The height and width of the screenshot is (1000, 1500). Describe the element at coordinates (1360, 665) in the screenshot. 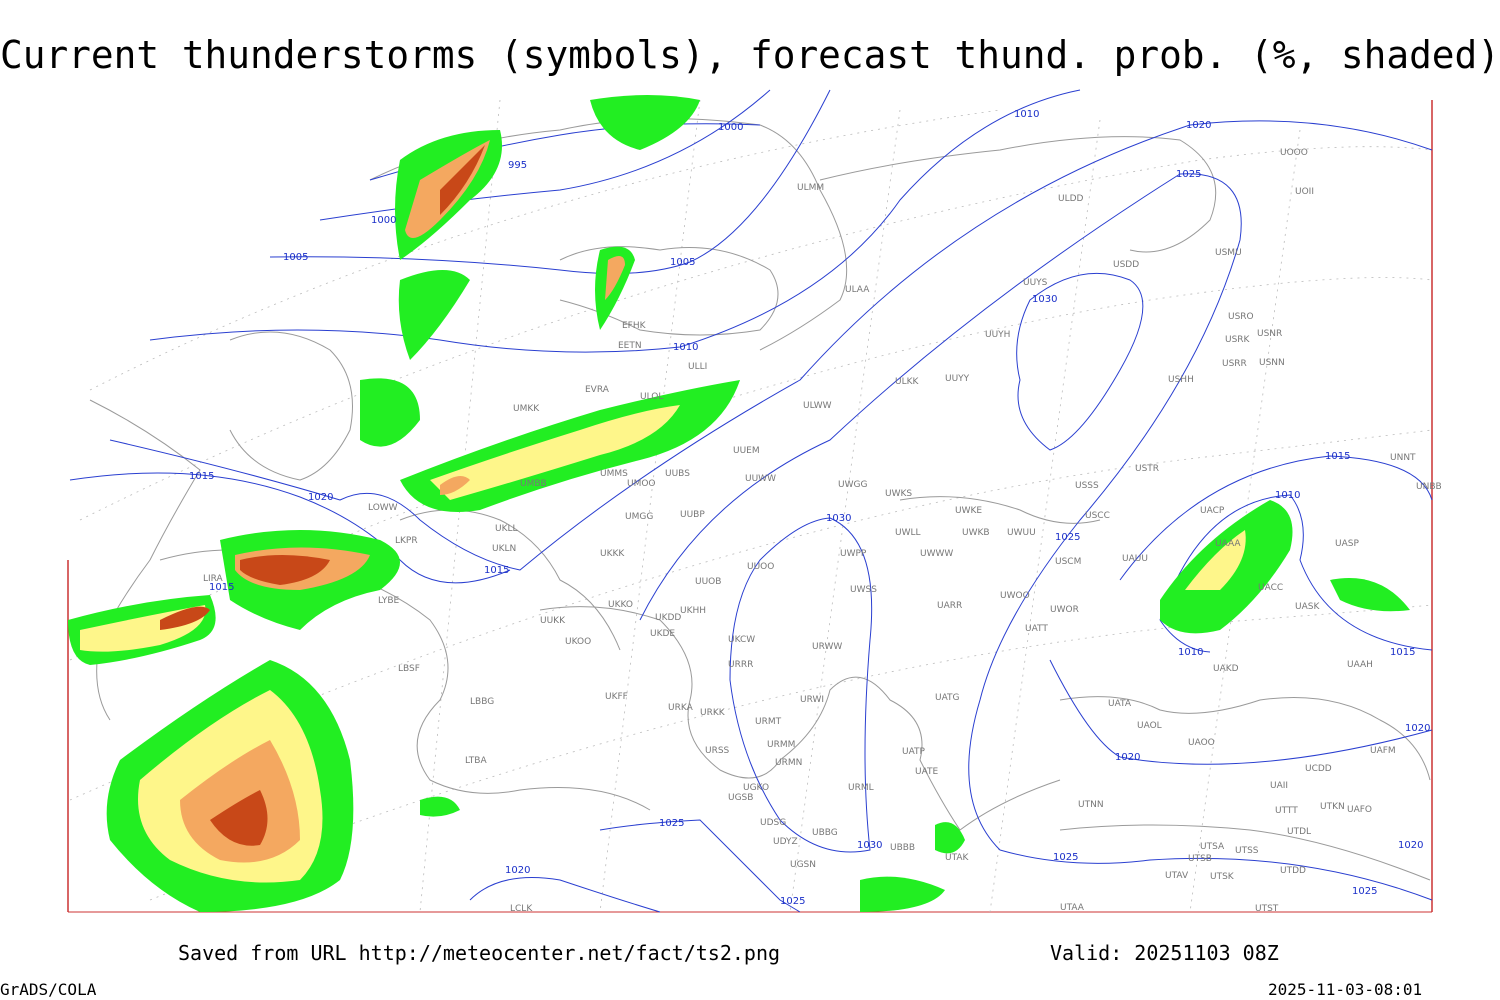

I see `station-label: UAAH` at that location.